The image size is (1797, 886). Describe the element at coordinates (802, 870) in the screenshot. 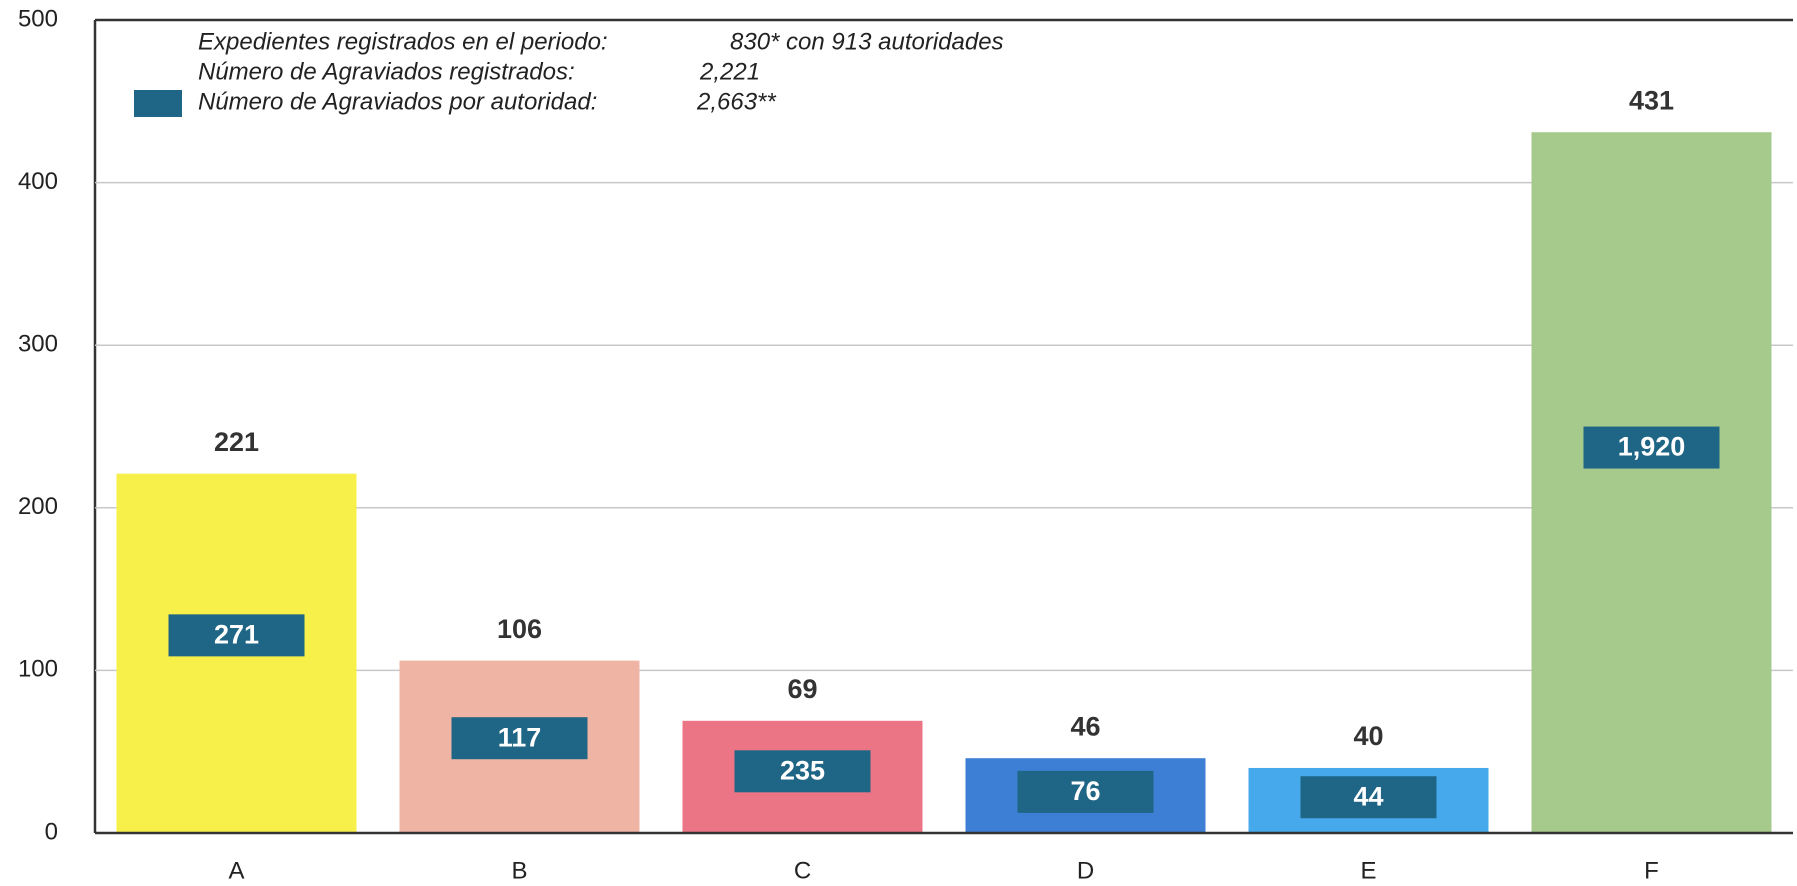

I see `x-tick-label: C` at that location.